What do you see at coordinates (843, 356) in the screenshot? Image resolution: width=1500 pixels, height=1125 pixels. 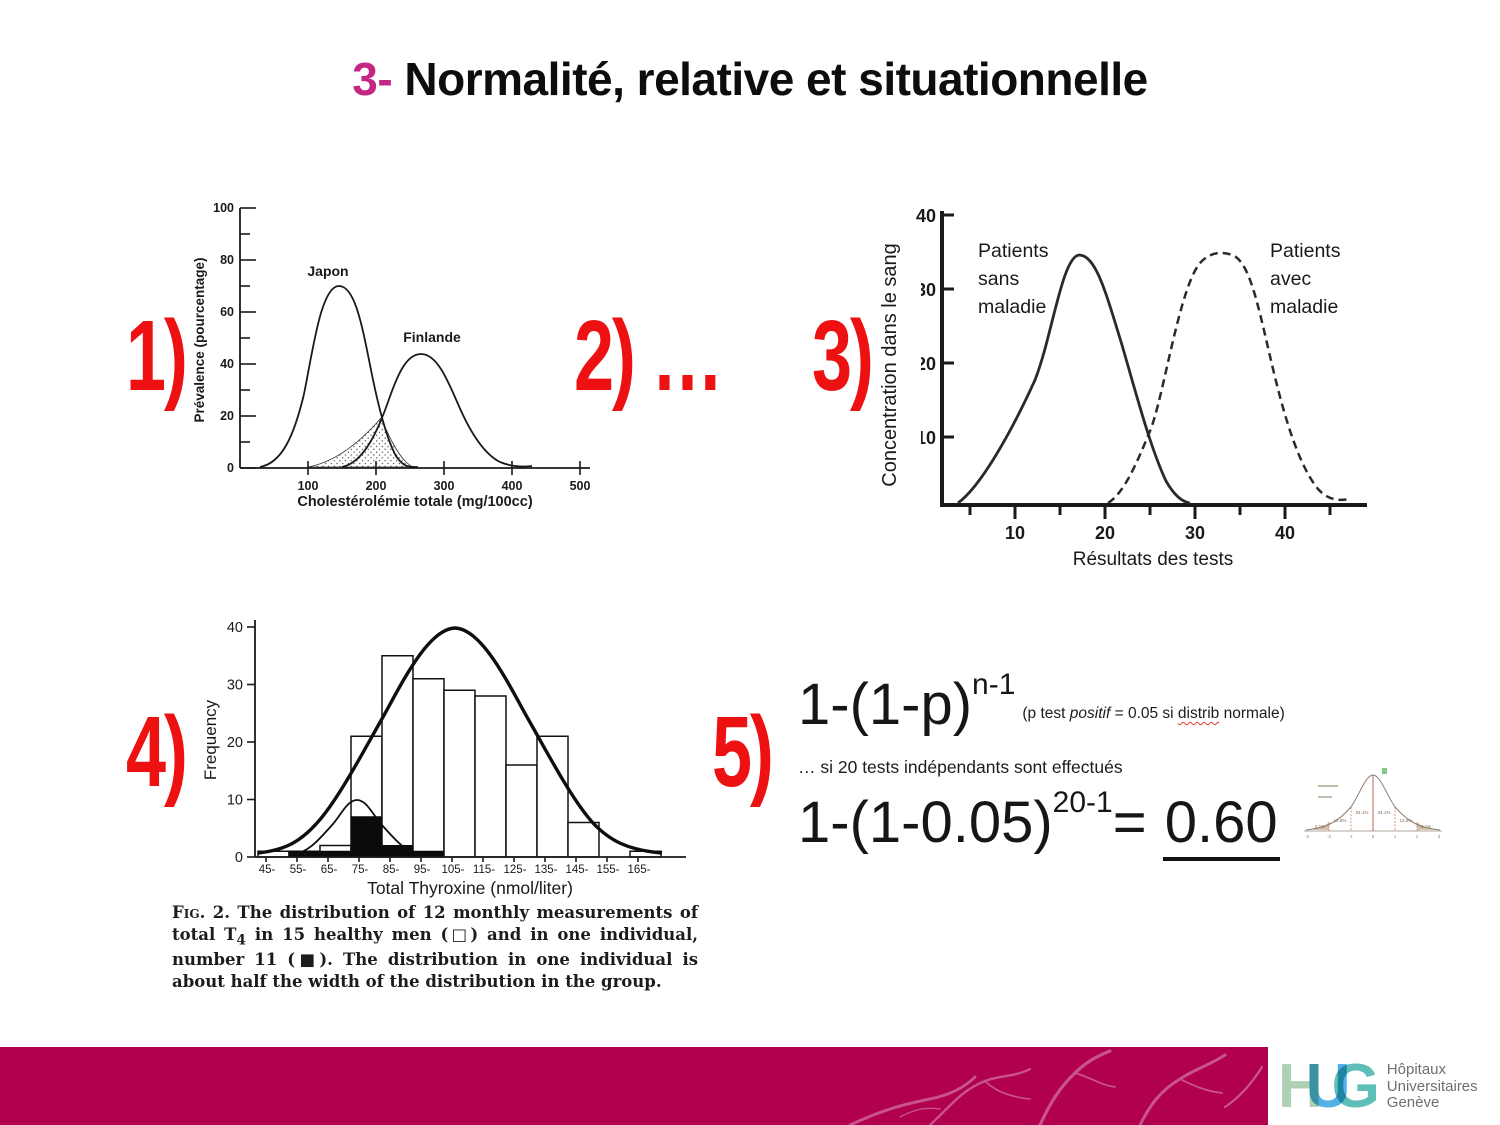 I see `marker-3: 3)` at bounding box center [843, 356].